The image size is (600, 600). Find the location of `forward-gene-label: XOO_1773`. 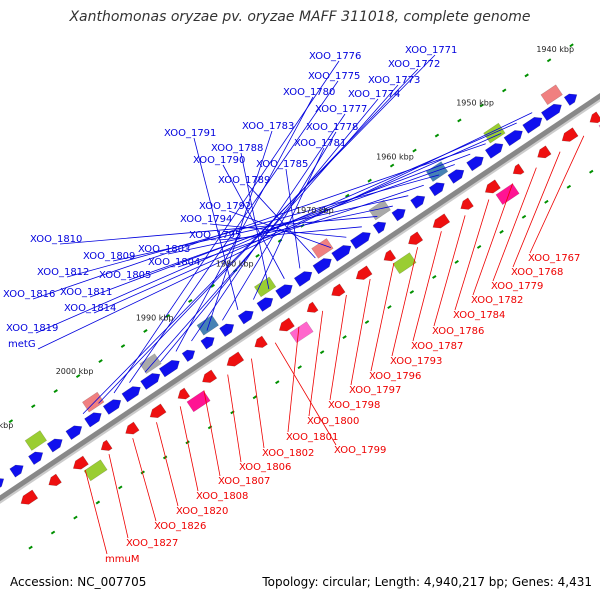

forward-gene-label: XOO_1773 is located at coordinates (394, 80).